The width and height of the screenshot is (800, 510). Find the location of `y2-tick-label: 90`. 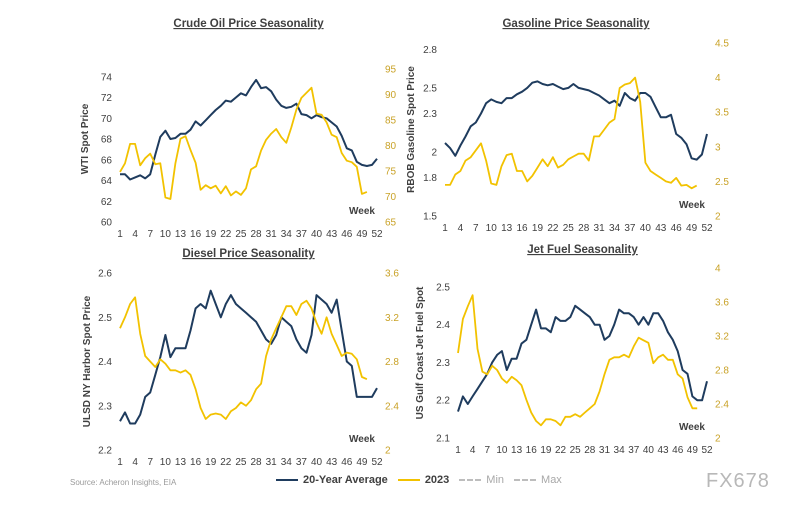

y2-tick-label: 90 is located at coordinates (391, 95).